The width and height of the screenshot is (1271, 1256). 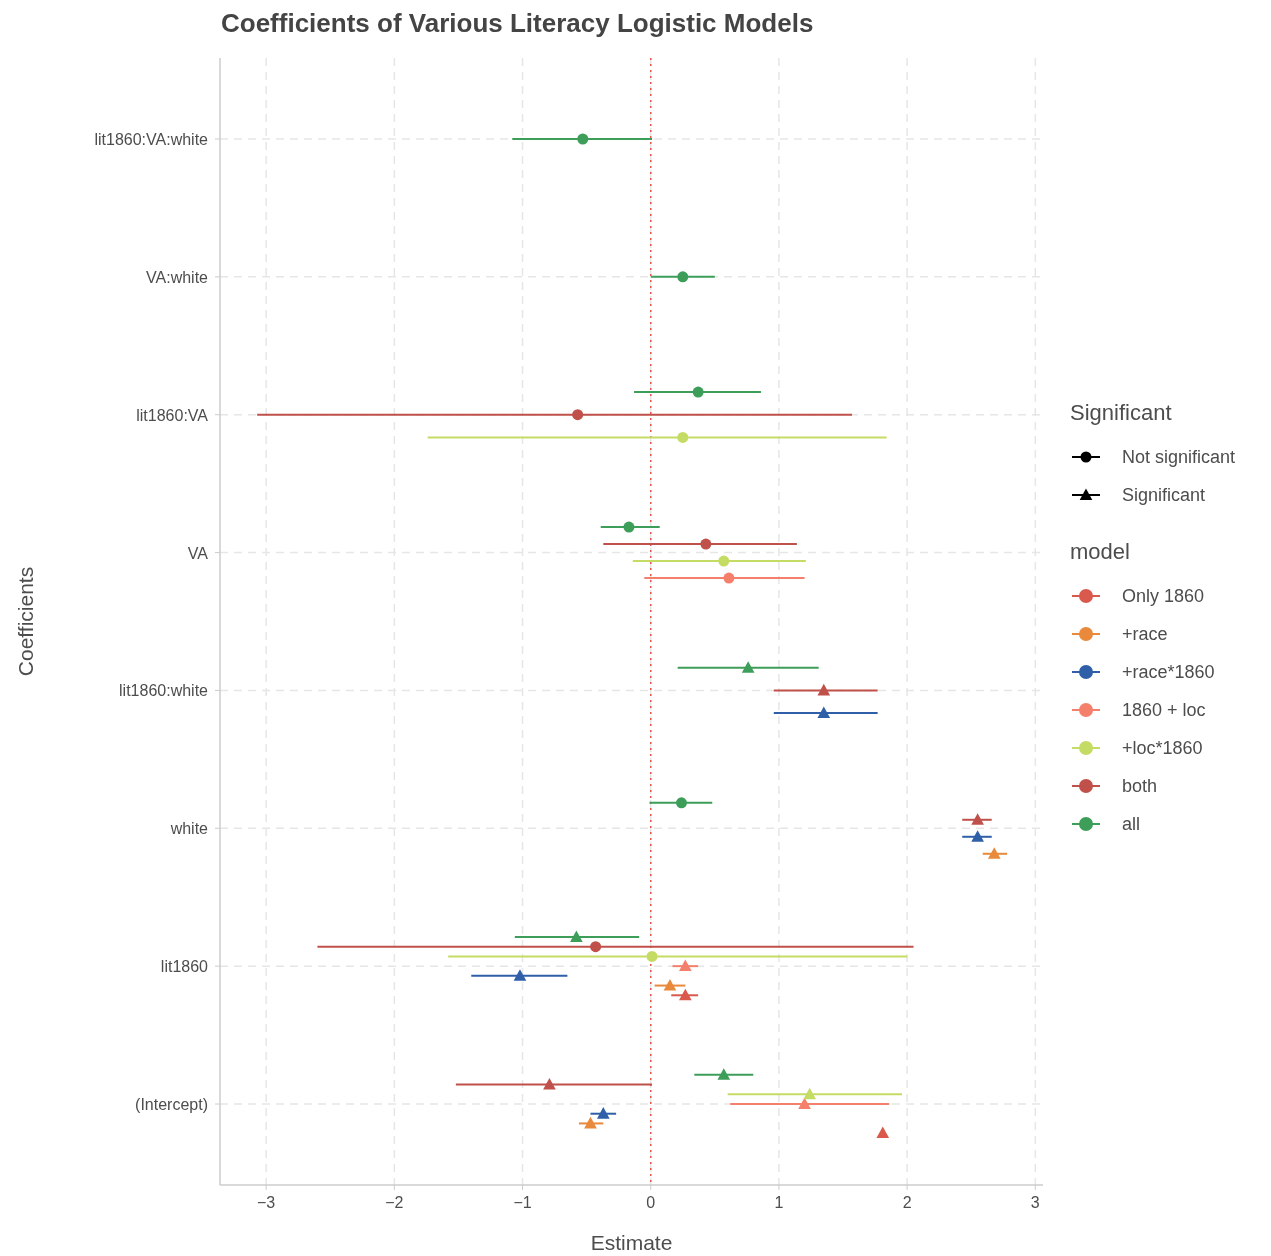 What do you see at coordinates (1168, 672) in the screenshot?
I see `legend-label: +race*1860` at bounding box center [1168, 672].